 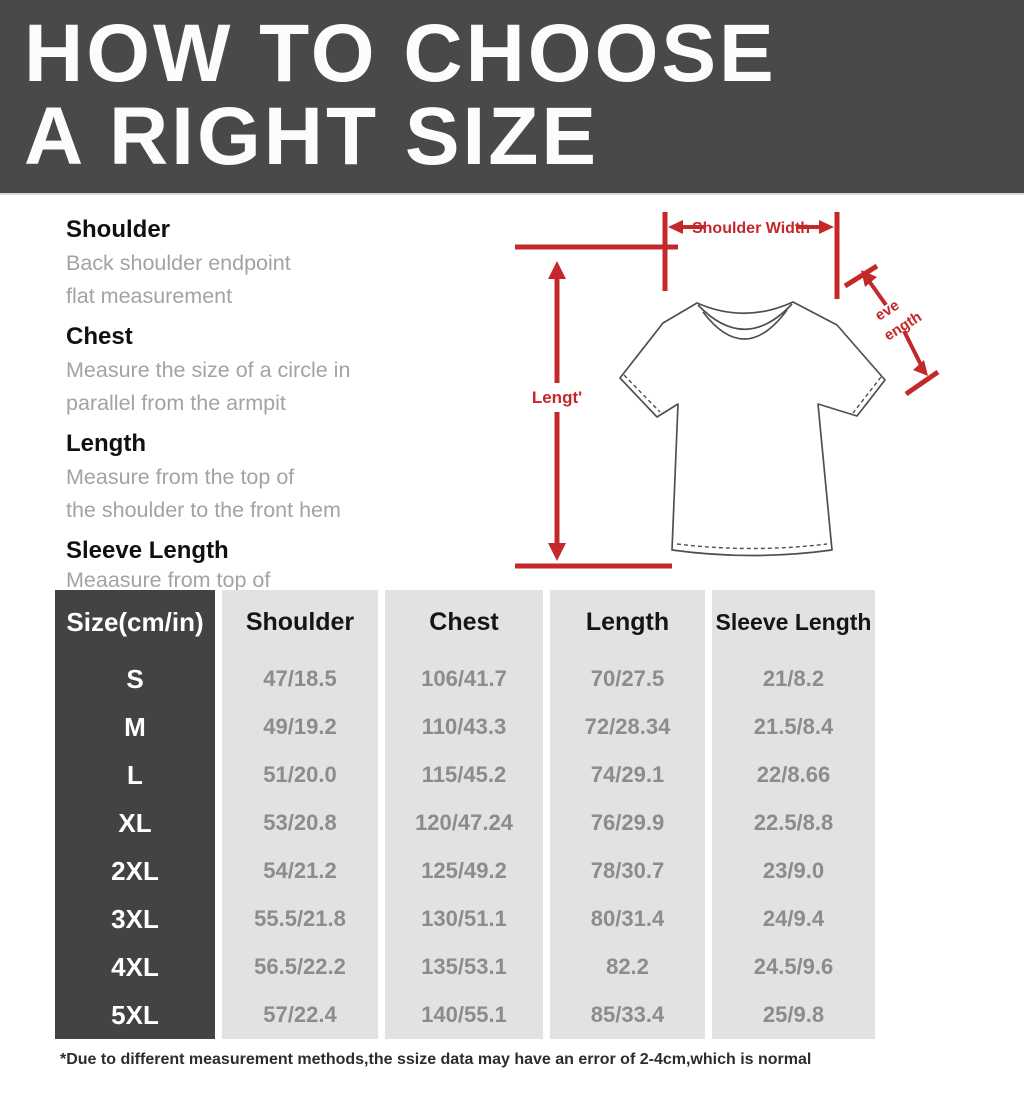 I want to click on sleeve-lower-tick, so click(x=922, y=383).